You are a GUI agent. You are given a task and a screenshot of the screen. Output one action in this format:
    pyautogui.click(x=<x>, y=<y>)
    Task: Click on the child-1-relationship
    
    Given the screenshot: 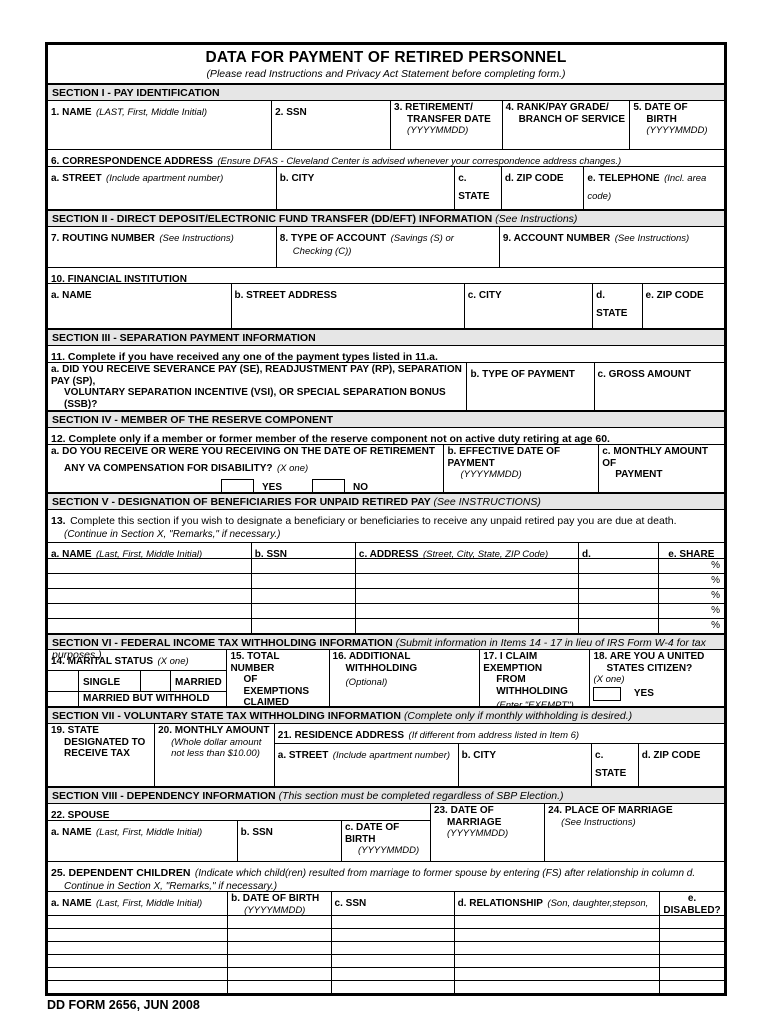 What is the action you would take?
    pyautogui.click(x=556, y=922)
    